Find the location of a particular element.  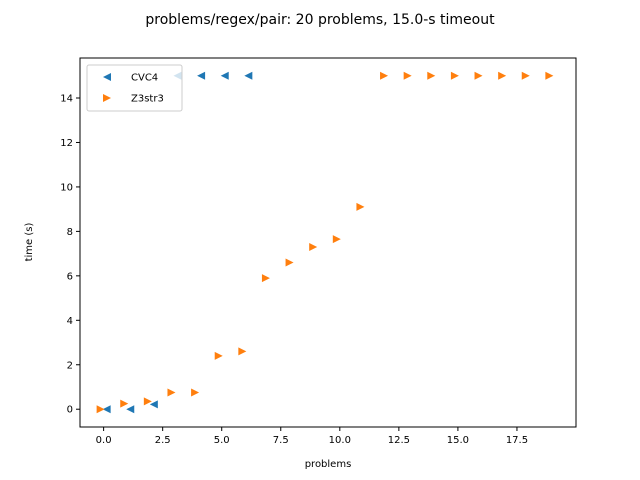

x-tick-label: 12.5 is located at coordinates (399, 440).